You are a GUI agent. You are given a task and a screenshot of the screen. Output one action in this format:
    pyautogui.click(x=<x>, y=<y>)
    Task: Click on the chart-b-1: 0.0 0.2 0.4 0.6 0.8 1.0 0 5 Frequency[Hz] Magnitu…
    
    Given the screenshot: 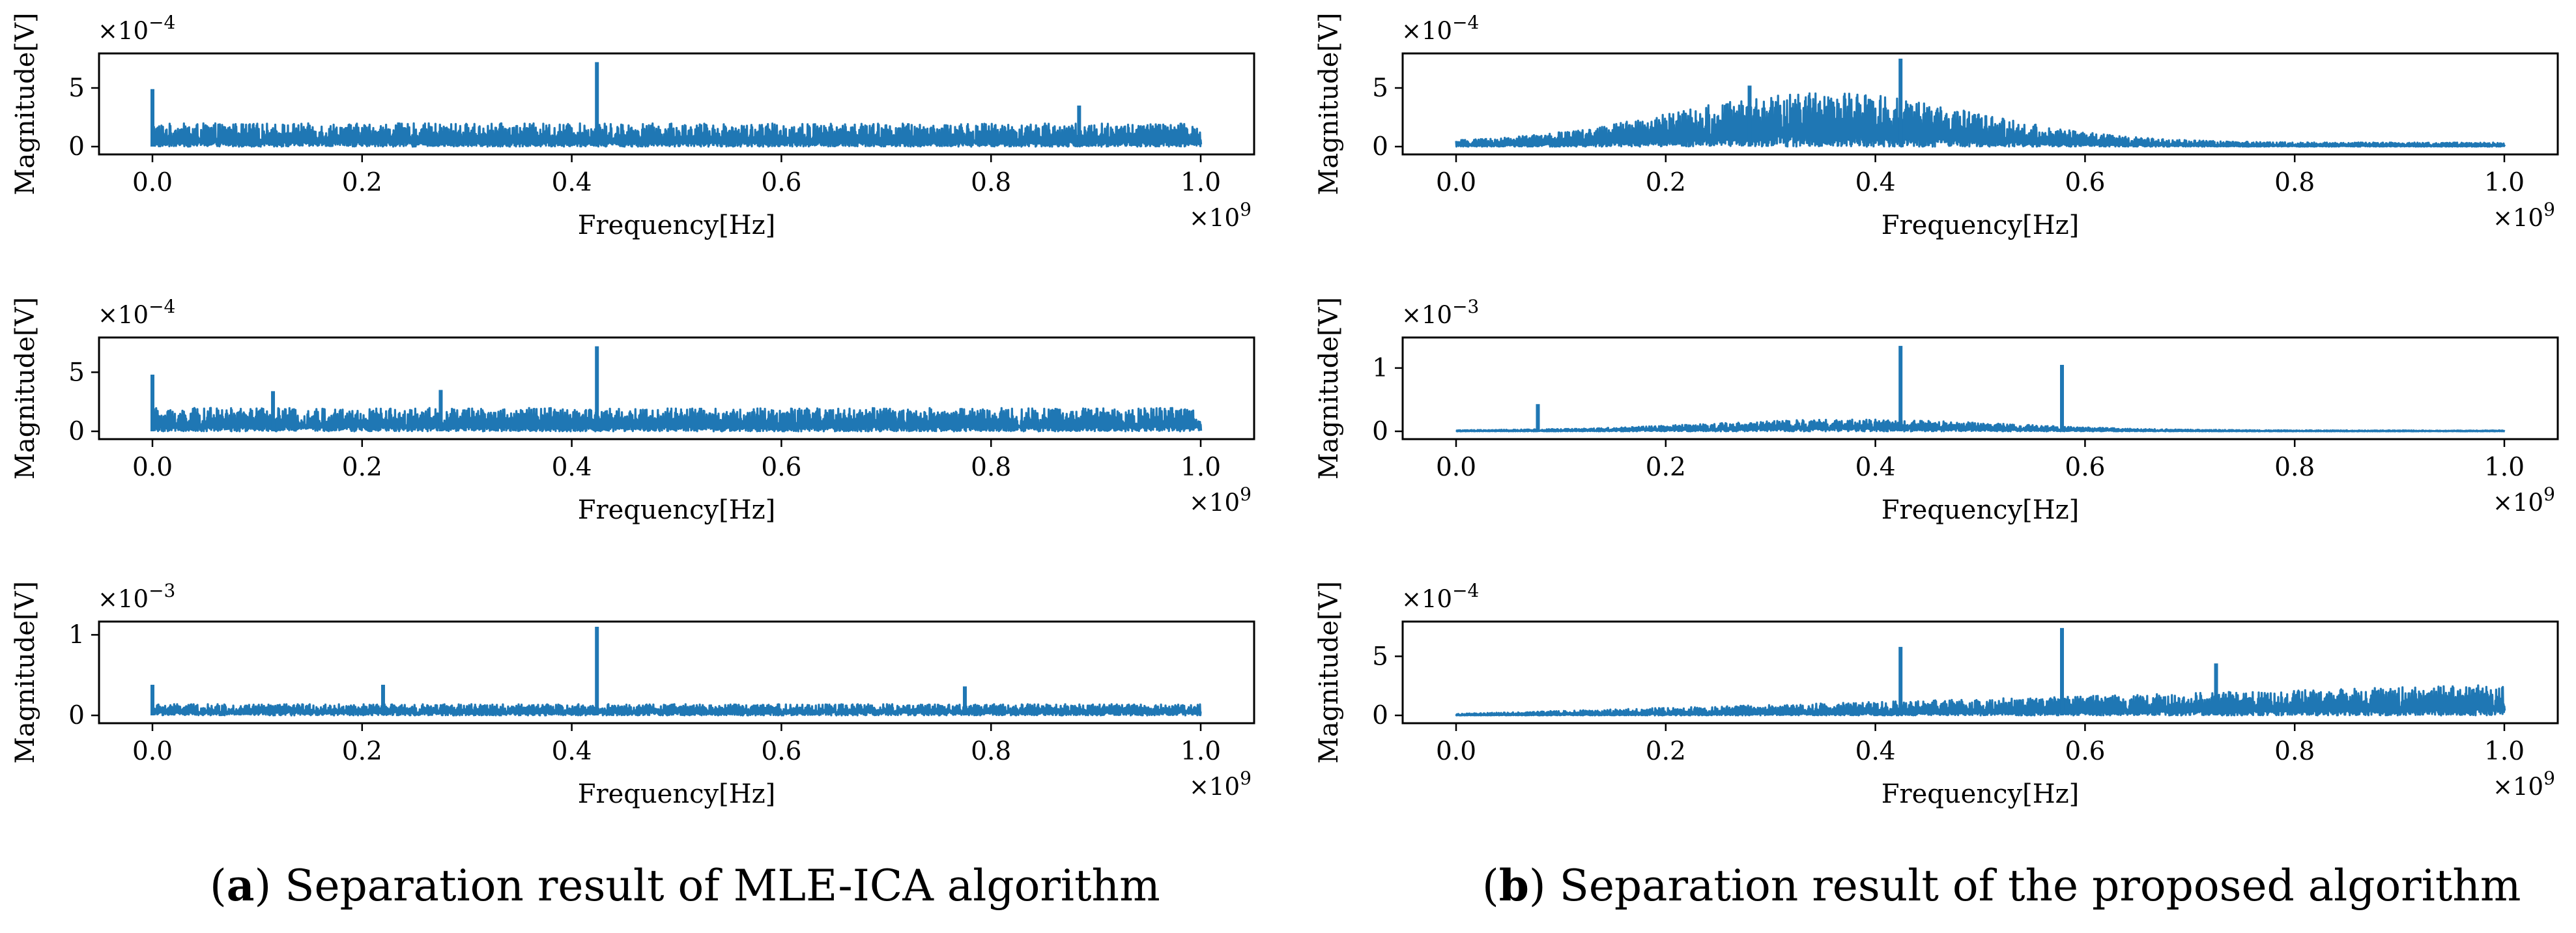 What is the action you would take?
    pyautogui.click(x=1937, y=126)
    